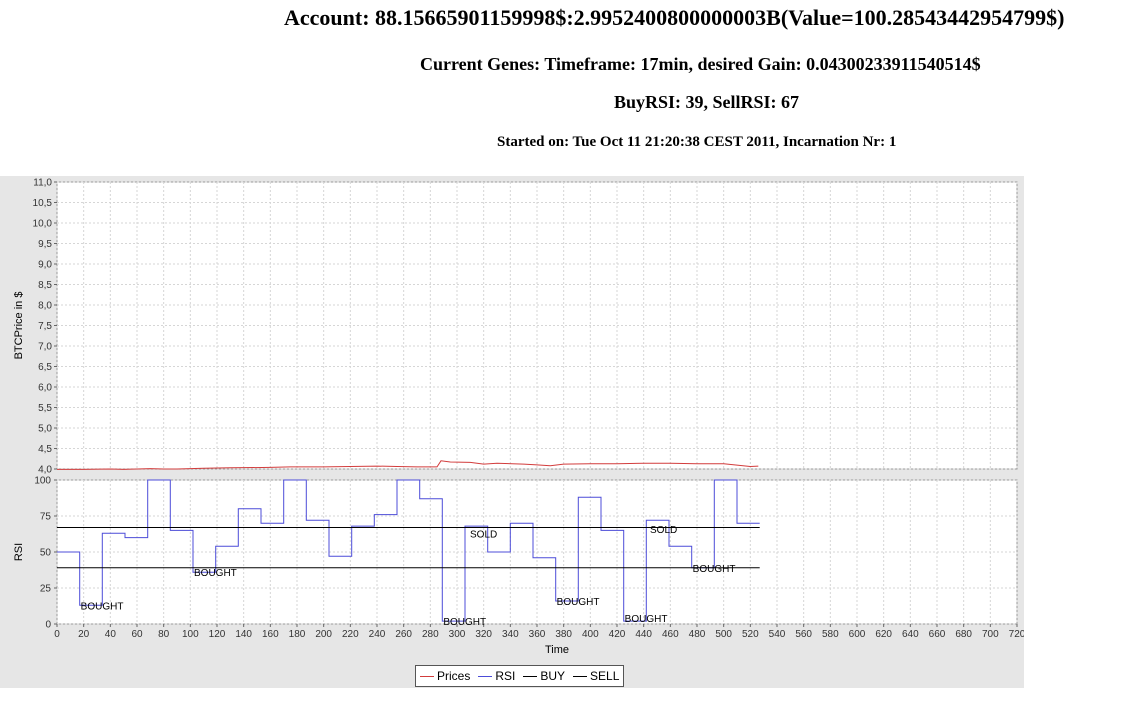  What do you see at coordinates (46, 517) in the screenshot?
I see `rsi-y-tick-label: 75` at bounding box center [46, 517].